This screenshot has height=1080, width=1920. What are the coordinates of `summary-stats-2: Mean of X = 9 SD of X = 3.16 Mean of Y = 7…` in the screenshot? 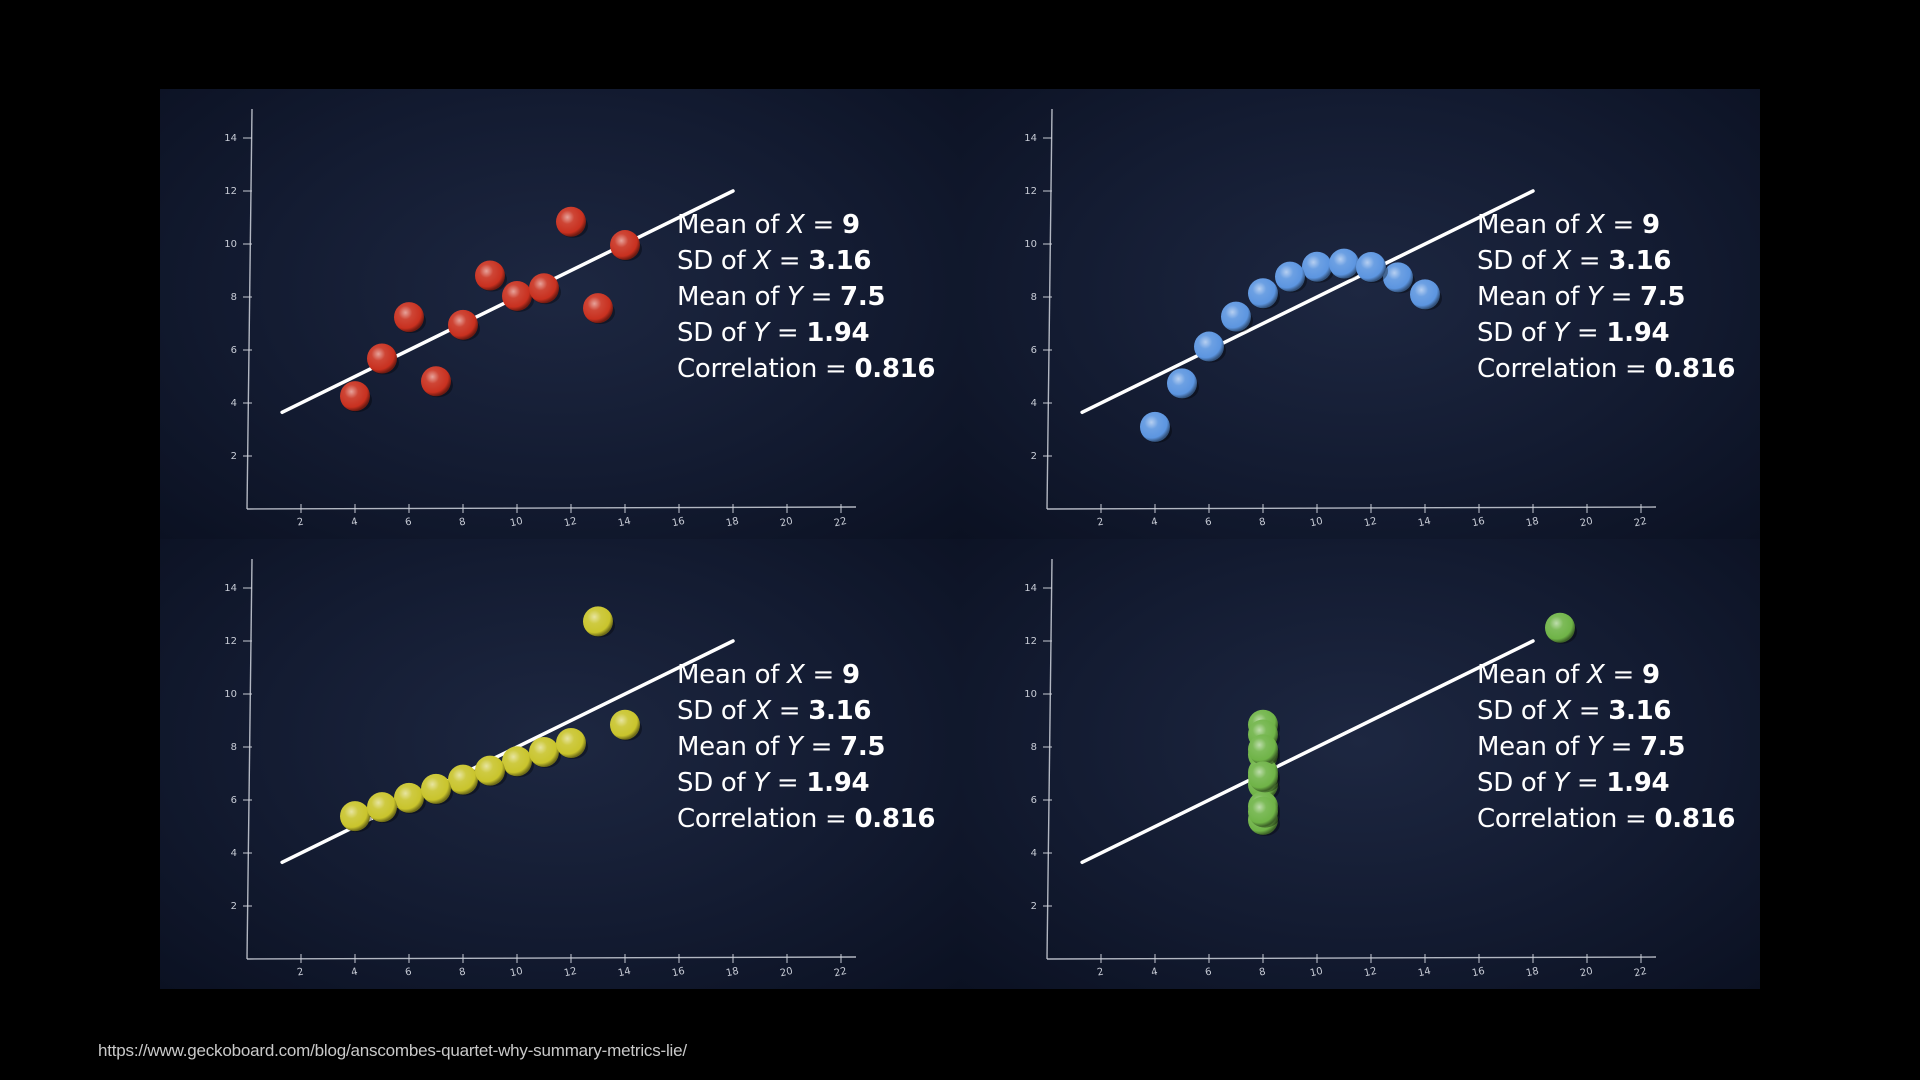 It's located at (1606, 297).